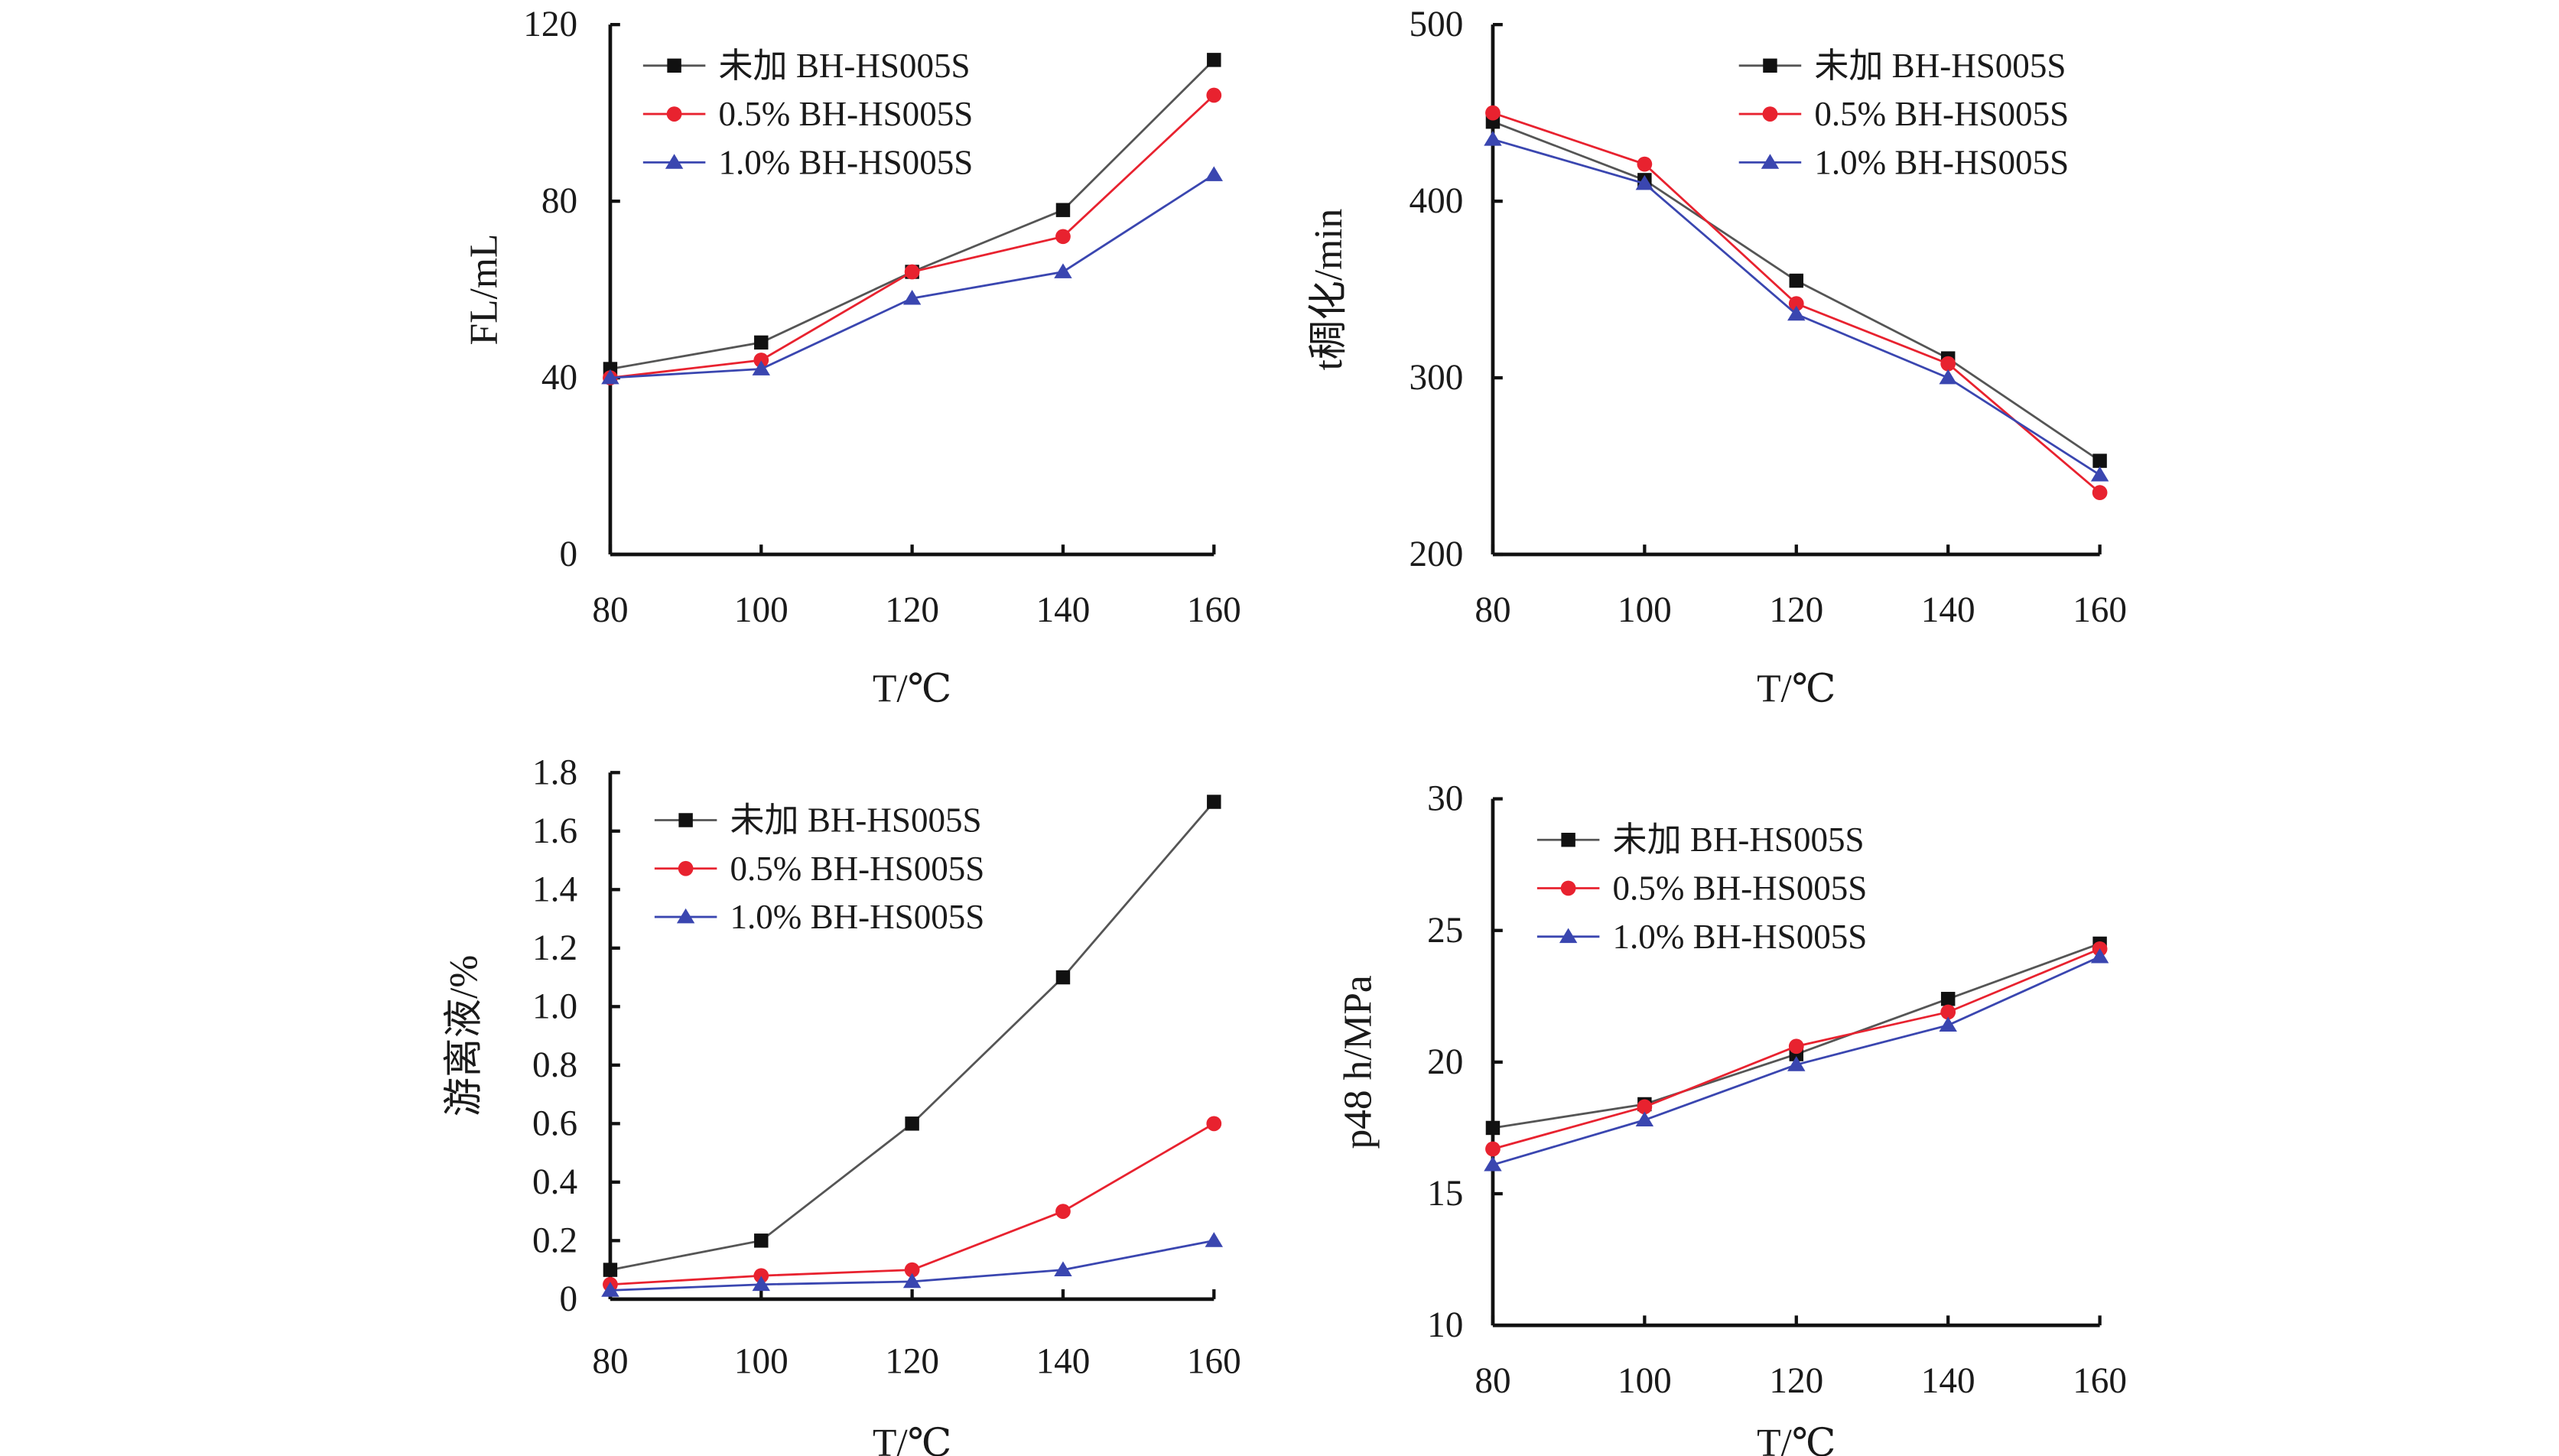 The image size is (2559, 1456). What do you see at coordinates (554, 948) in the screenshot?
I see `y-tick-label: 1.2` at bounding box center [554, 948].